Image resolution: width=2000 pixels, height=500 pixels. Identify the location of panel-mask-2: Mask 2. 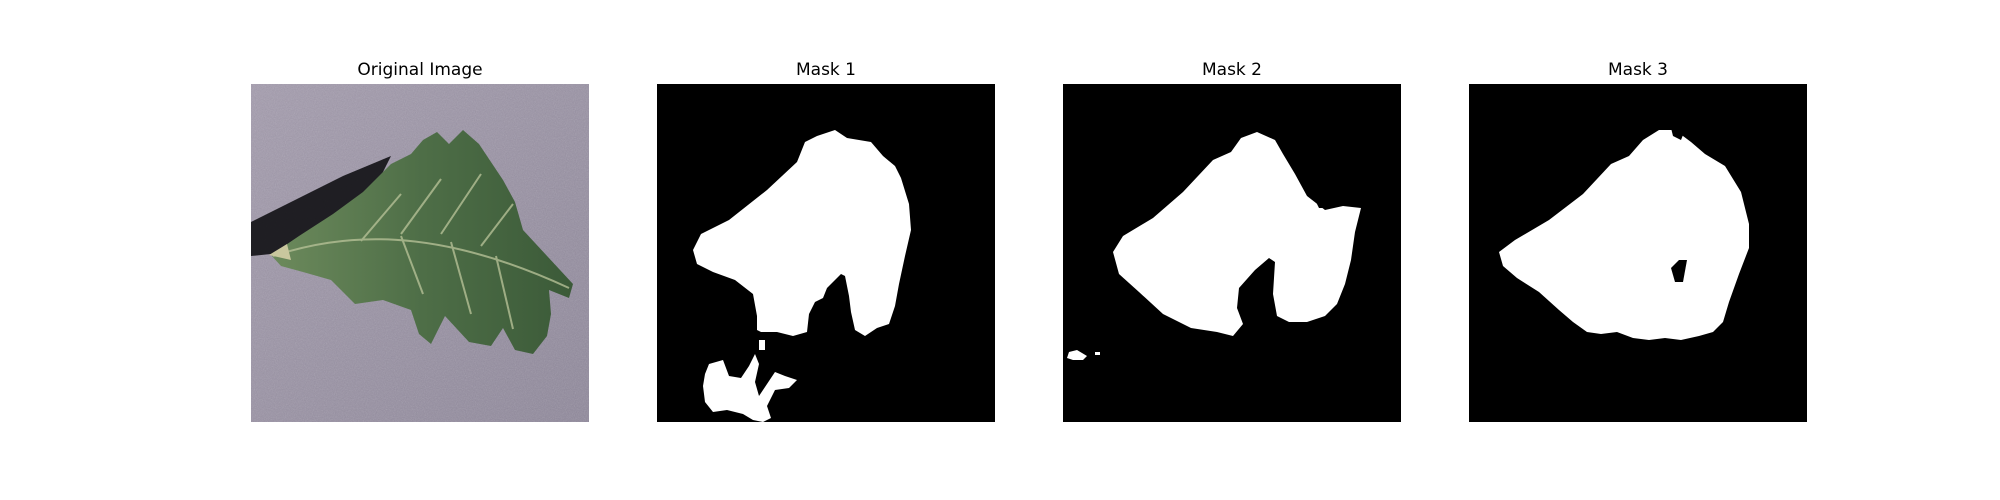
(1232, 239).